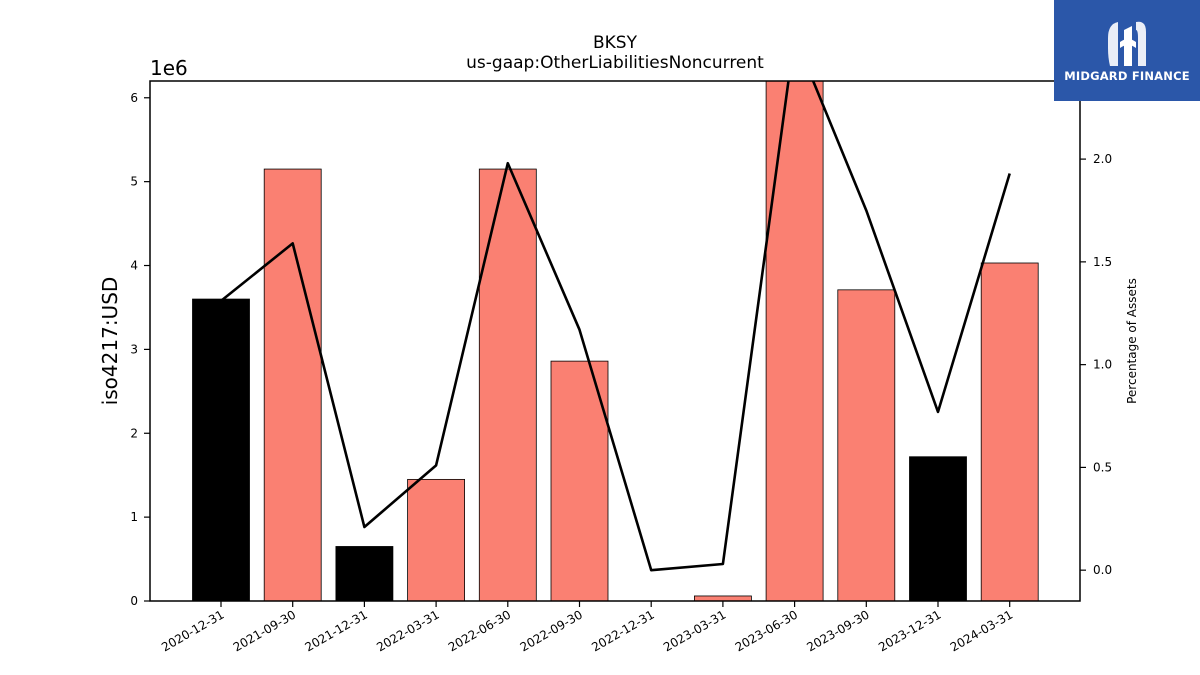 This screenshot has width=1200, height=675. Describe the element at coordinates (615, 63) in the screenshot. I see `chart-subtitle: us-gaap:OtherLiabilitiesNoncurrent` at that location.